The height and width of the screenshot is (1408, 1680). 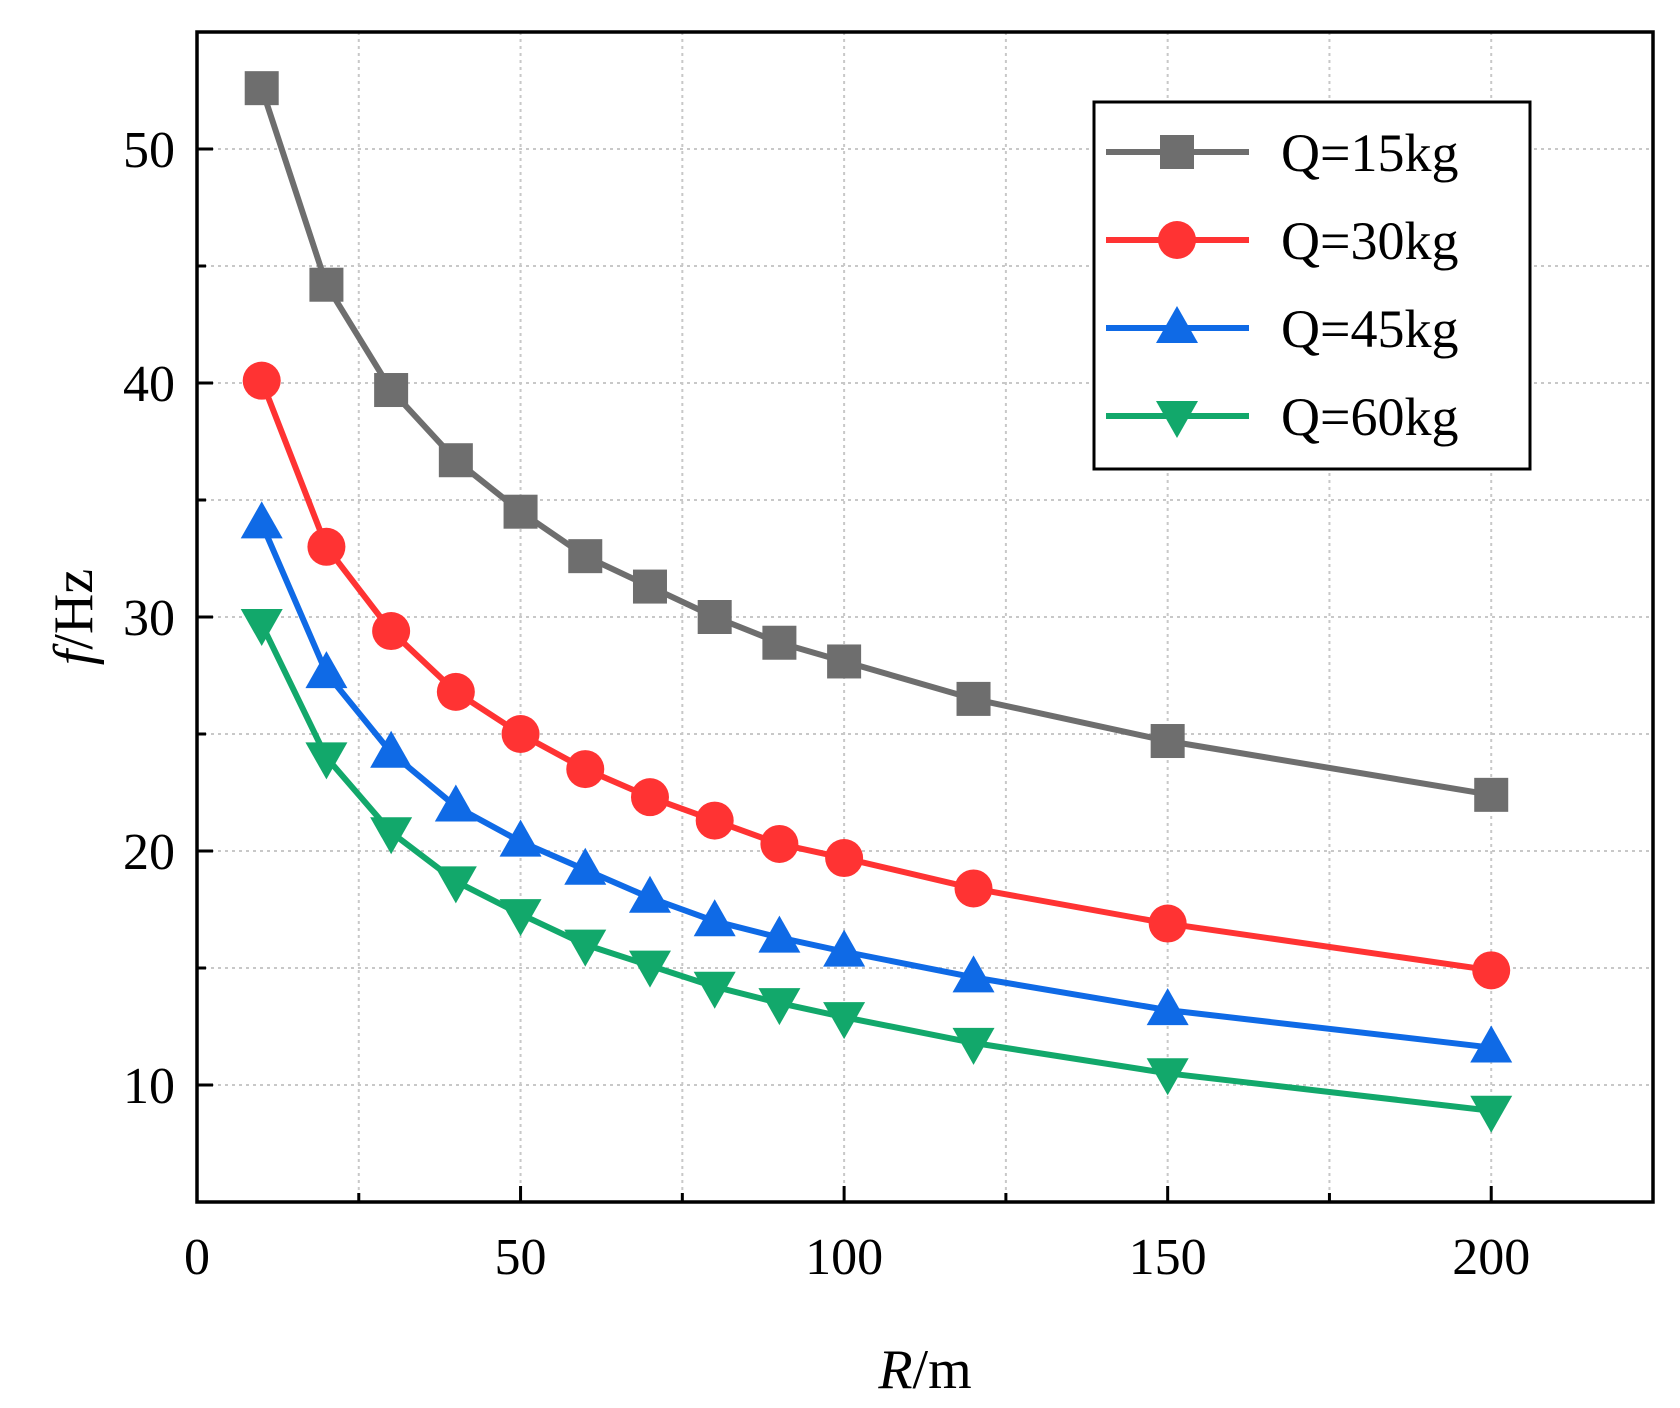 I want to click on legend-item: Q=60kg, so click(x=1282, y=417).